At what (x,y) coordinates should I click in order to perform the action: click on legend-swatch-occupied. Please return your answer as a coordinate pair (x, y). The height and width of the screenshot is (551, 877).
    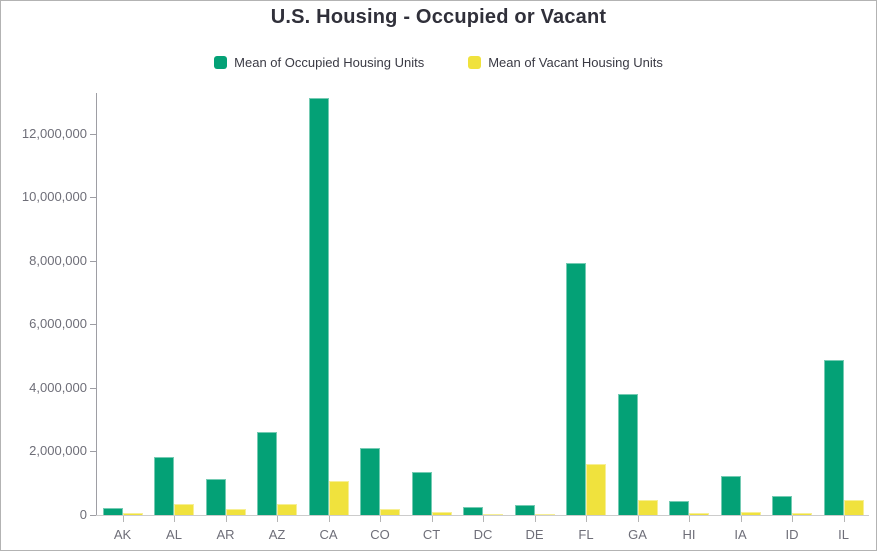
    Looking at the image, I should click on (221, 62).